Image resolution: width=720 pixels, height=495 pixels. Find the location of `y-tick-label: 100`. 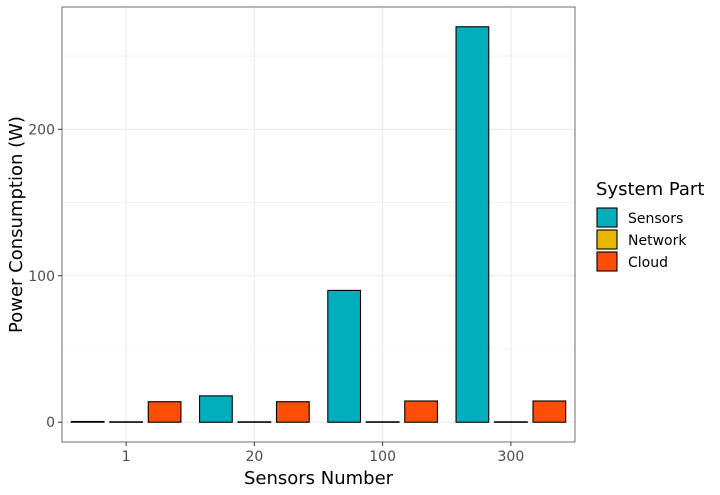

y-tick-label: 100 is located at coordinates (41, 277).